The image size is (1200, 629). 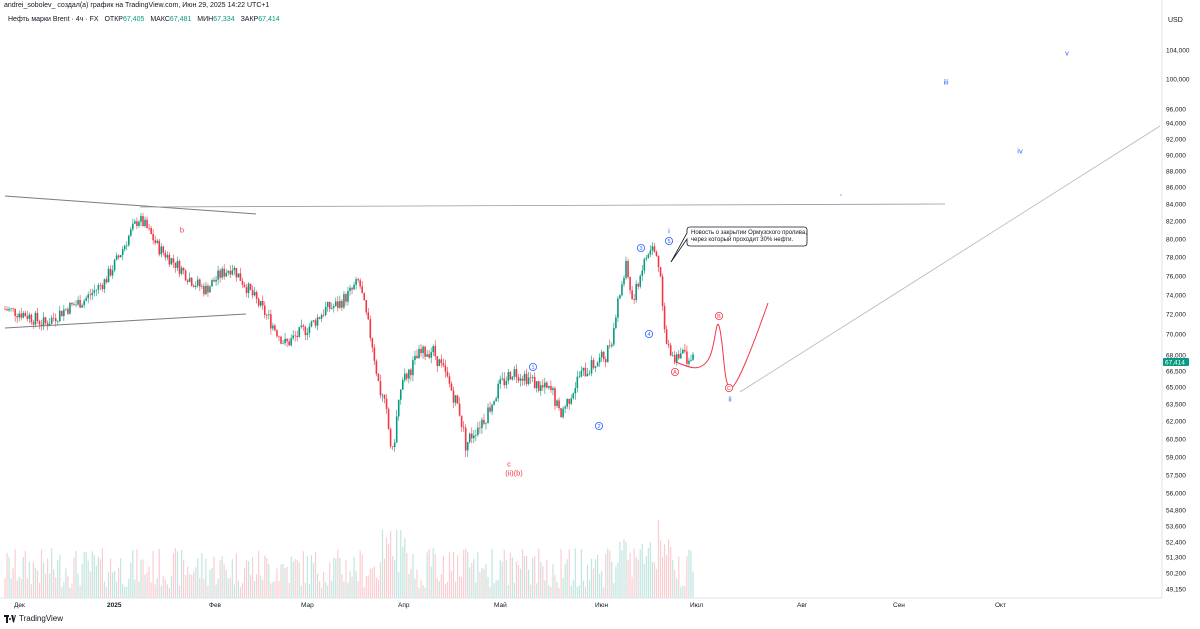 What do you see at coordinates (130, 205) in the screenshot?
I see `trendline-upper` at bounding box center [130, 205].